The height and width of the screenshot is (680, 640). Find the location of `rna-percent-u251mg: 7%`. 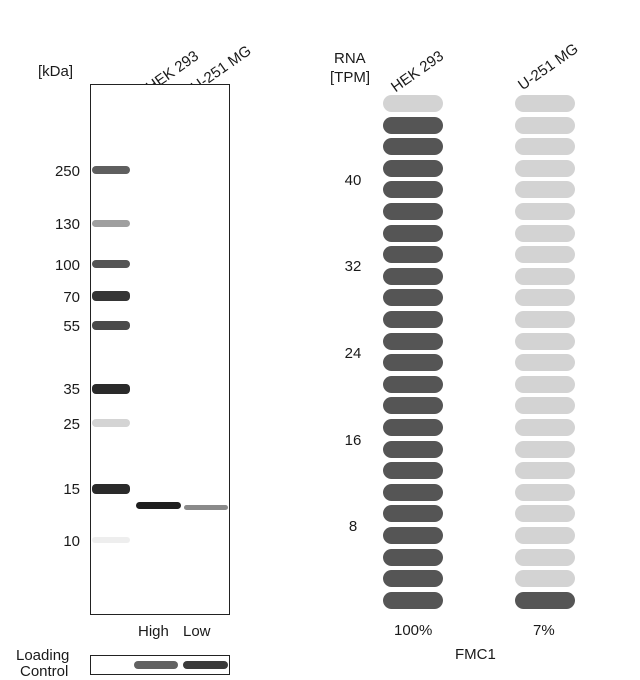

rna-percent-u251mg: 7% is located at coordinates (544, 630).